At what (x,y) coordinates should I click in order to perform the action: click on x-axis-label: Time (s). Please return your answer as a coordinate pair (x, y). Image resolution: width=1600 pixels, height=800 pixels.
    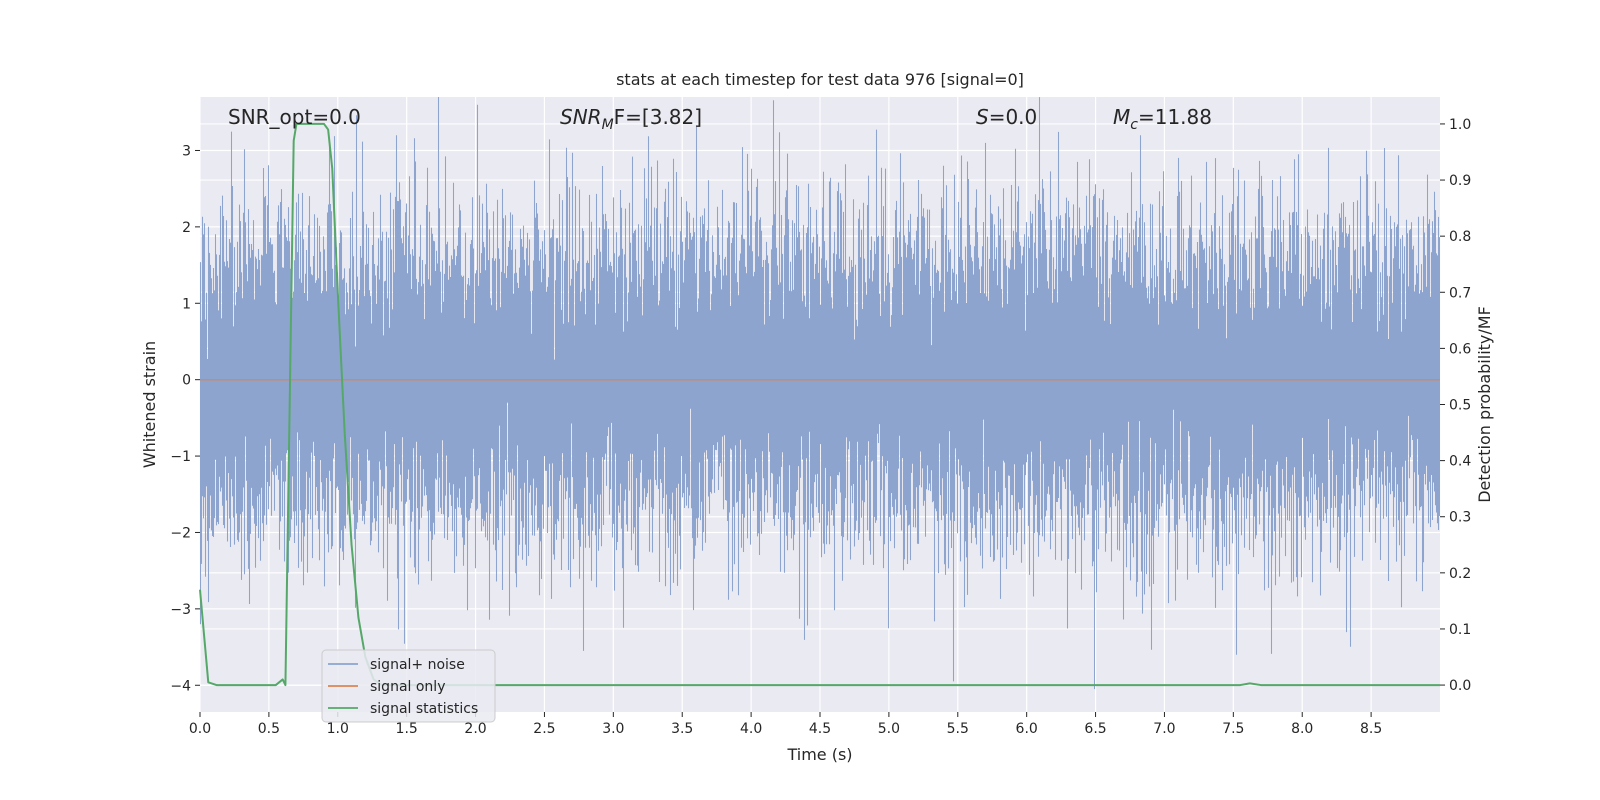
    Looking at the image, I should click on (819, 754).